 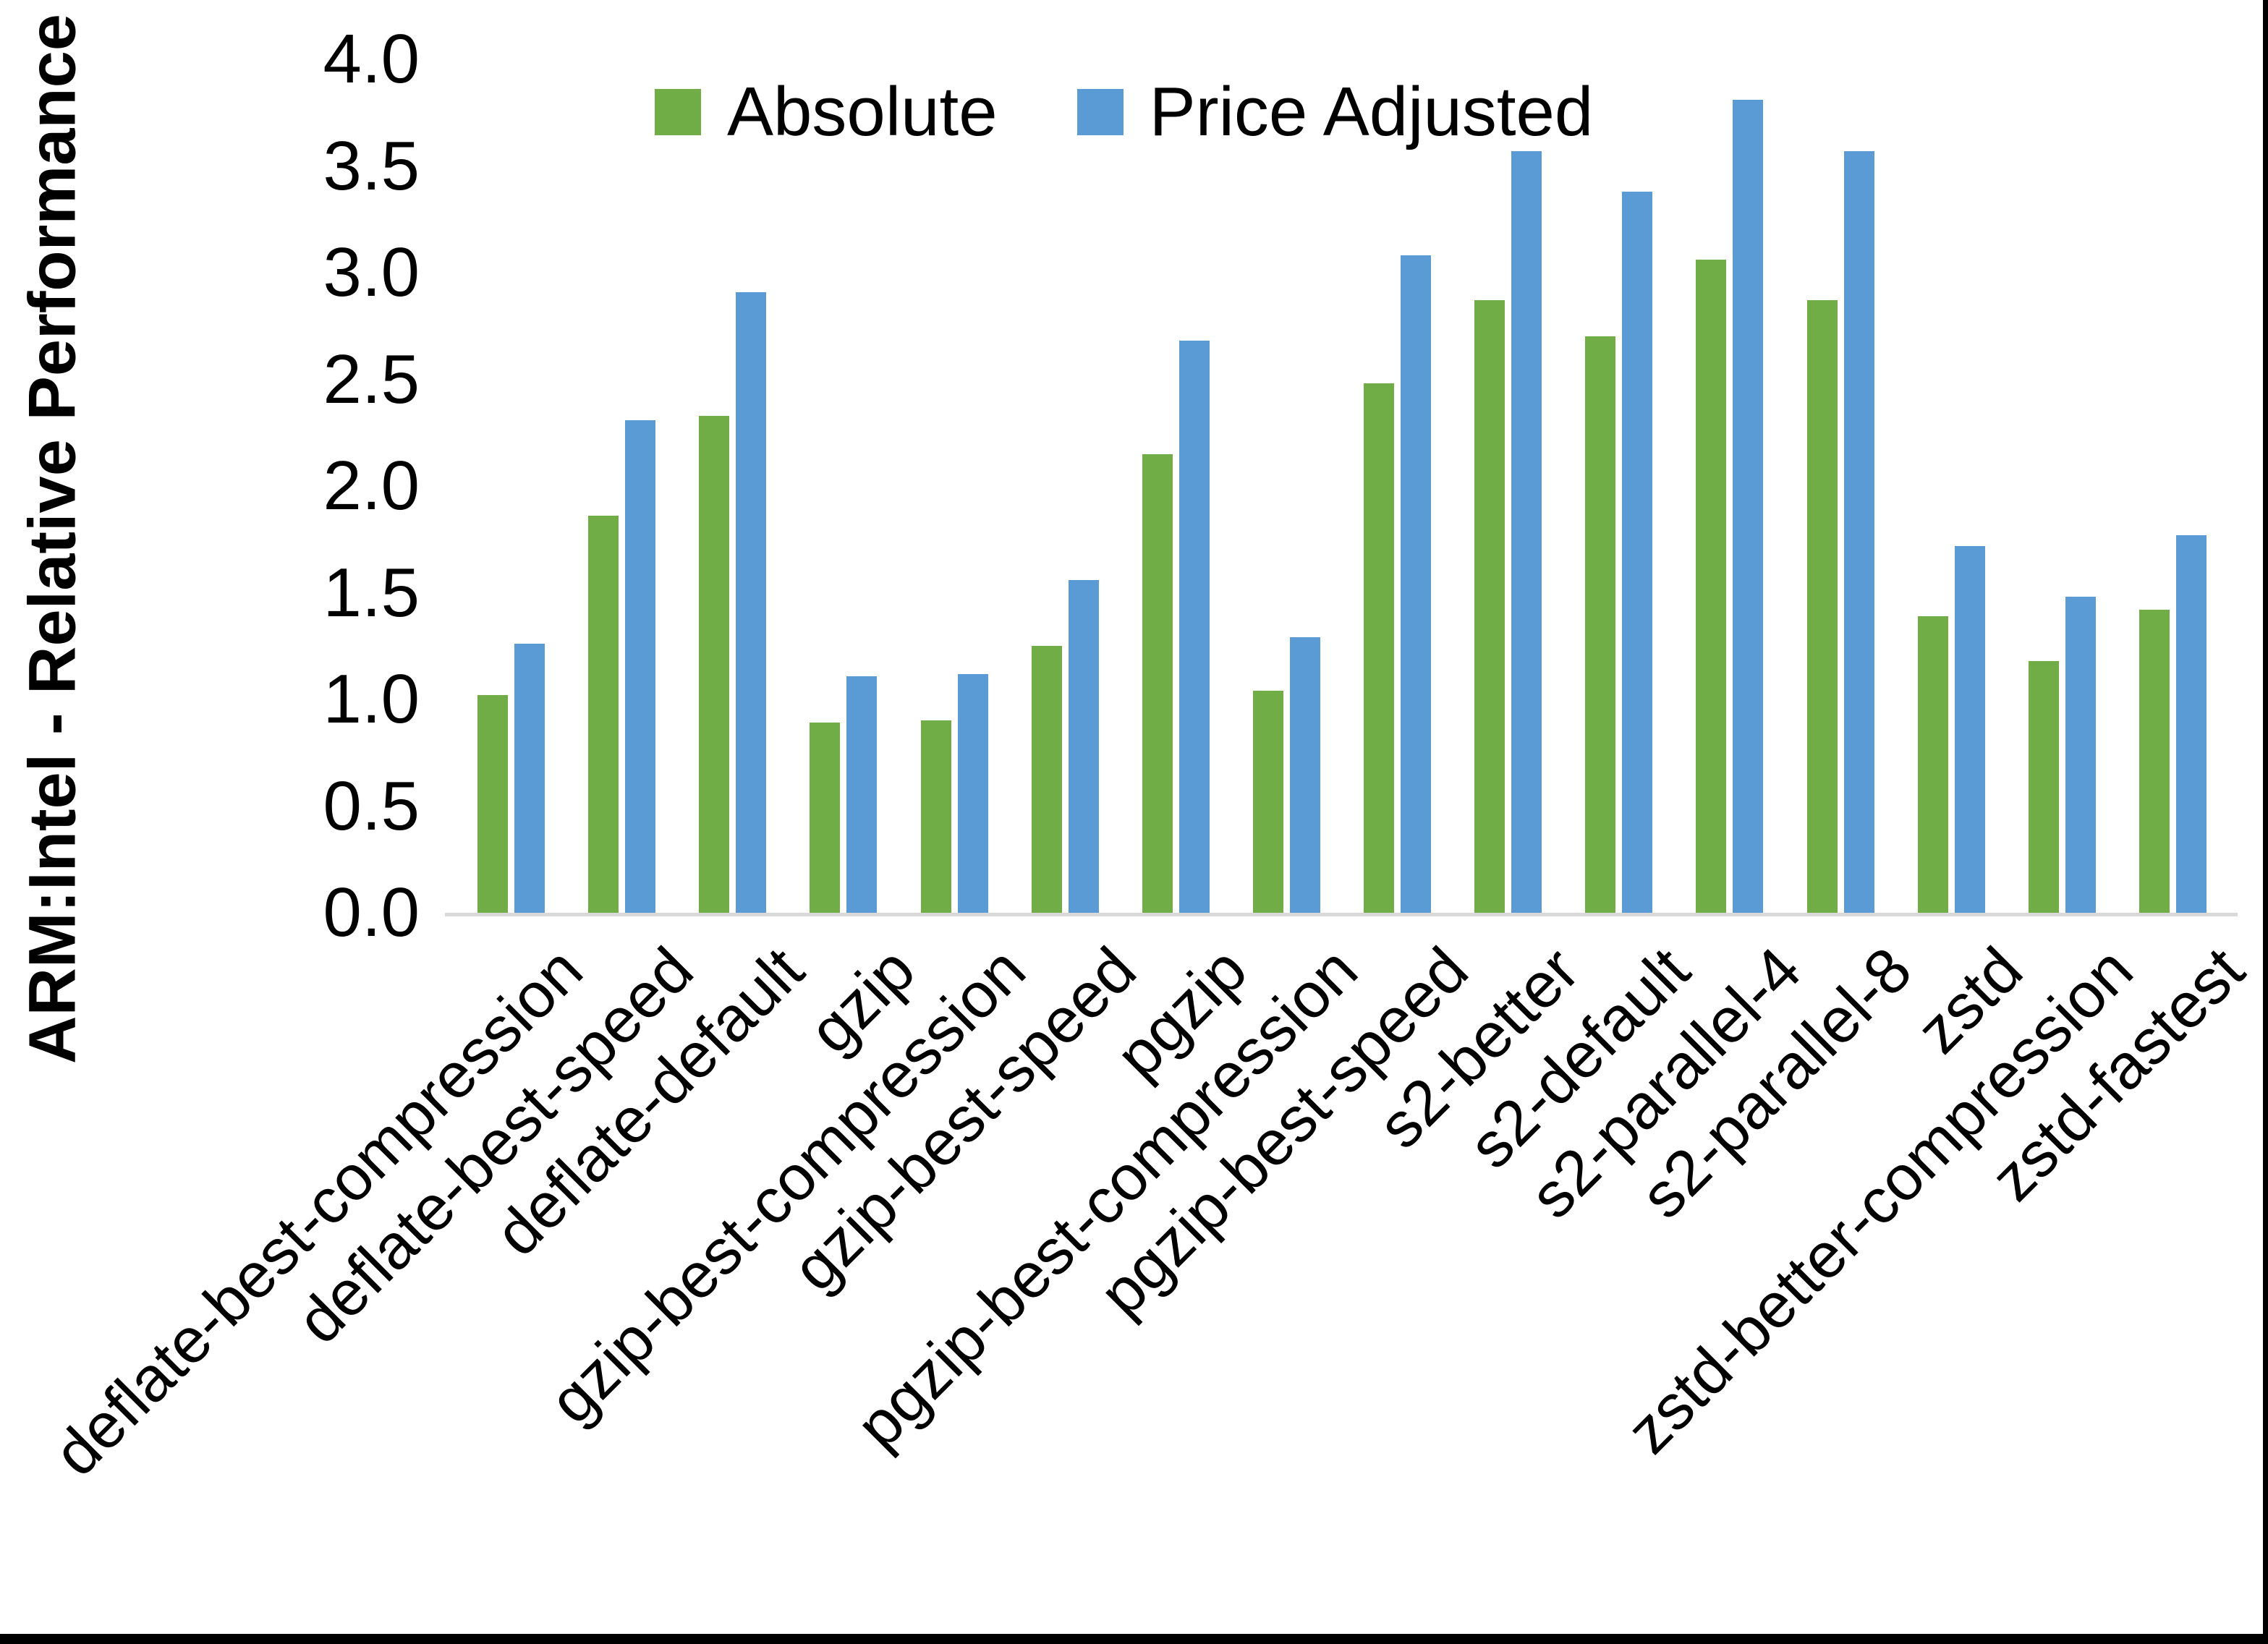 I want to click on legend-item-absolute: Absolute, so click(x=826, y=112).